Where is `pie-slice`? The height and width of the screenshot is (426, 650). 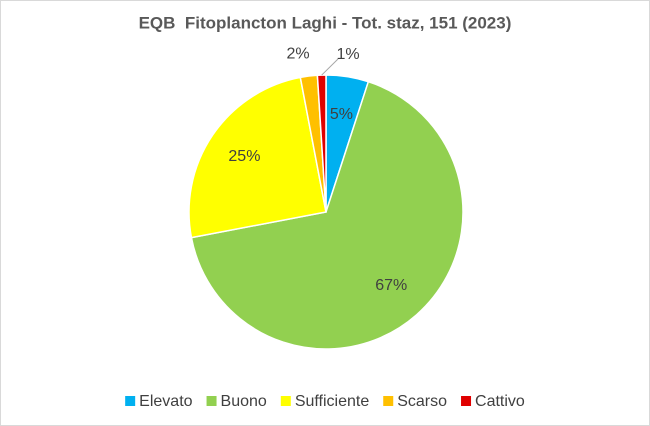
pie-slice is located at coordinates (257, 157).